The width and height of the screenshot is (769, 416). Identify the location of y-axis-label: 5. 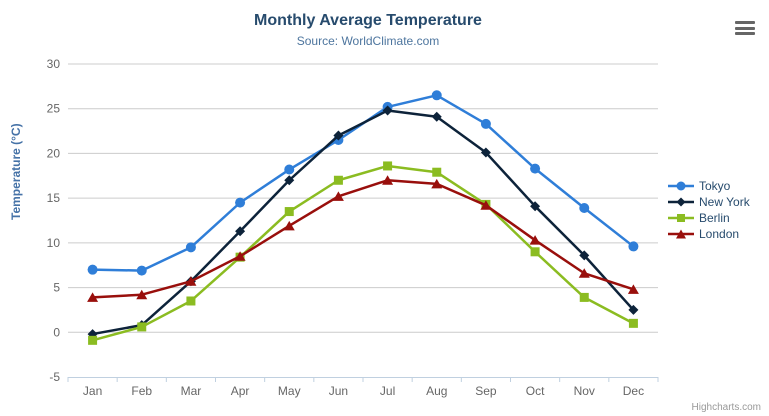
(56, 288).